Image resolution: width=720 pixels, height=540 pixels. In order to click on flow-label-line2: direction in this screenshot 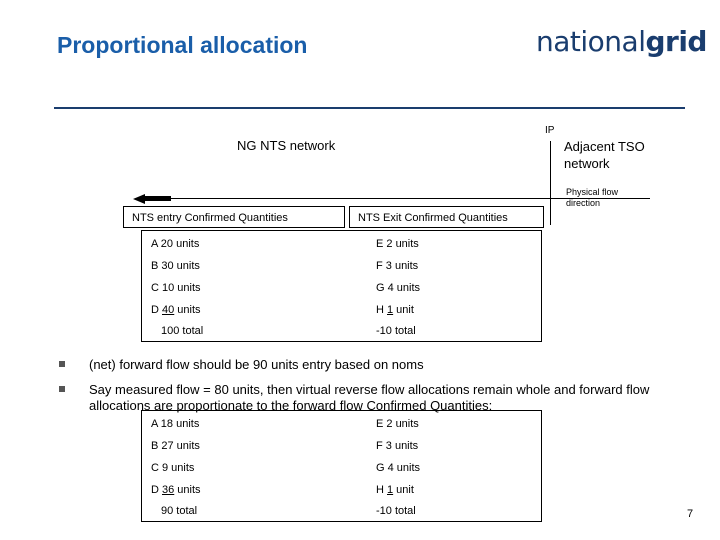, I will do `click(583, 203)`.